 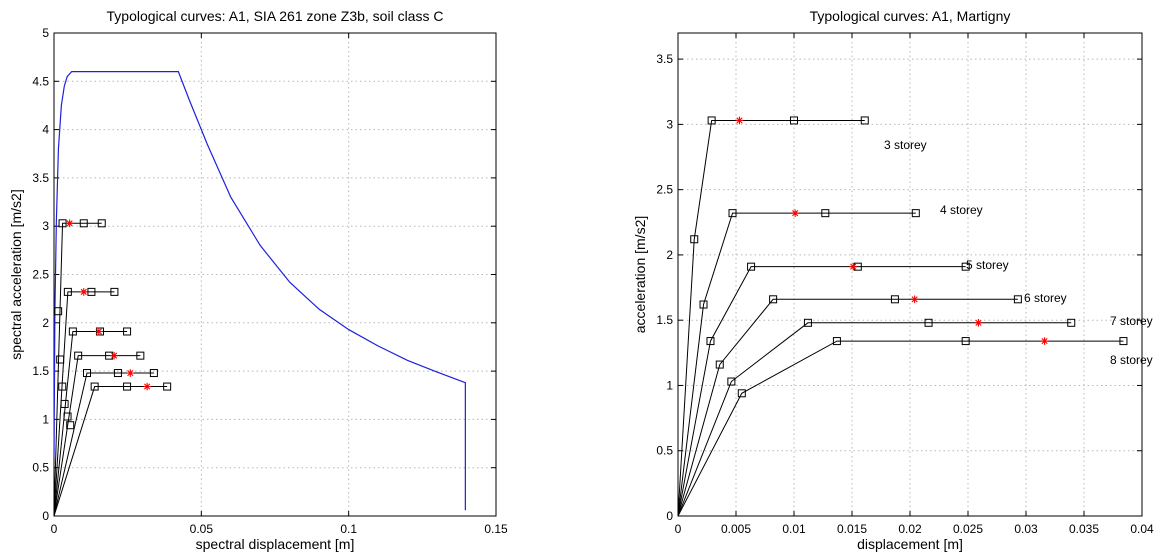 I want to click on chart-left-capacity-curve-4-storey, so click(x=84, y=404).